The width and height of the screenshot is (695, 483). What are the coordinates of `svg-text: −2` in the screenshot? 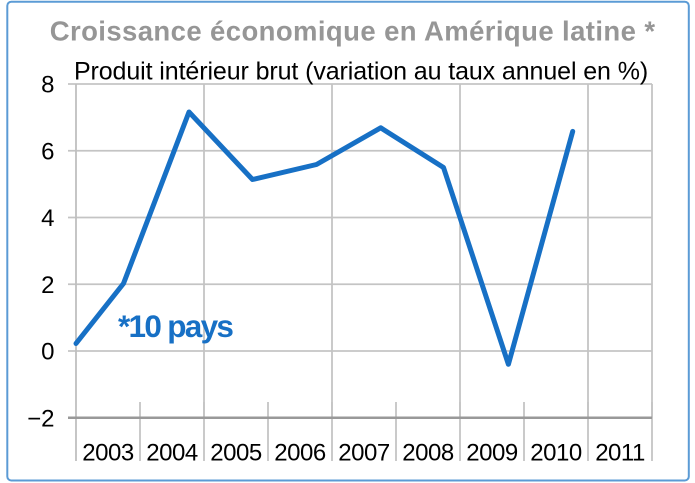 It's located at (40, 418).